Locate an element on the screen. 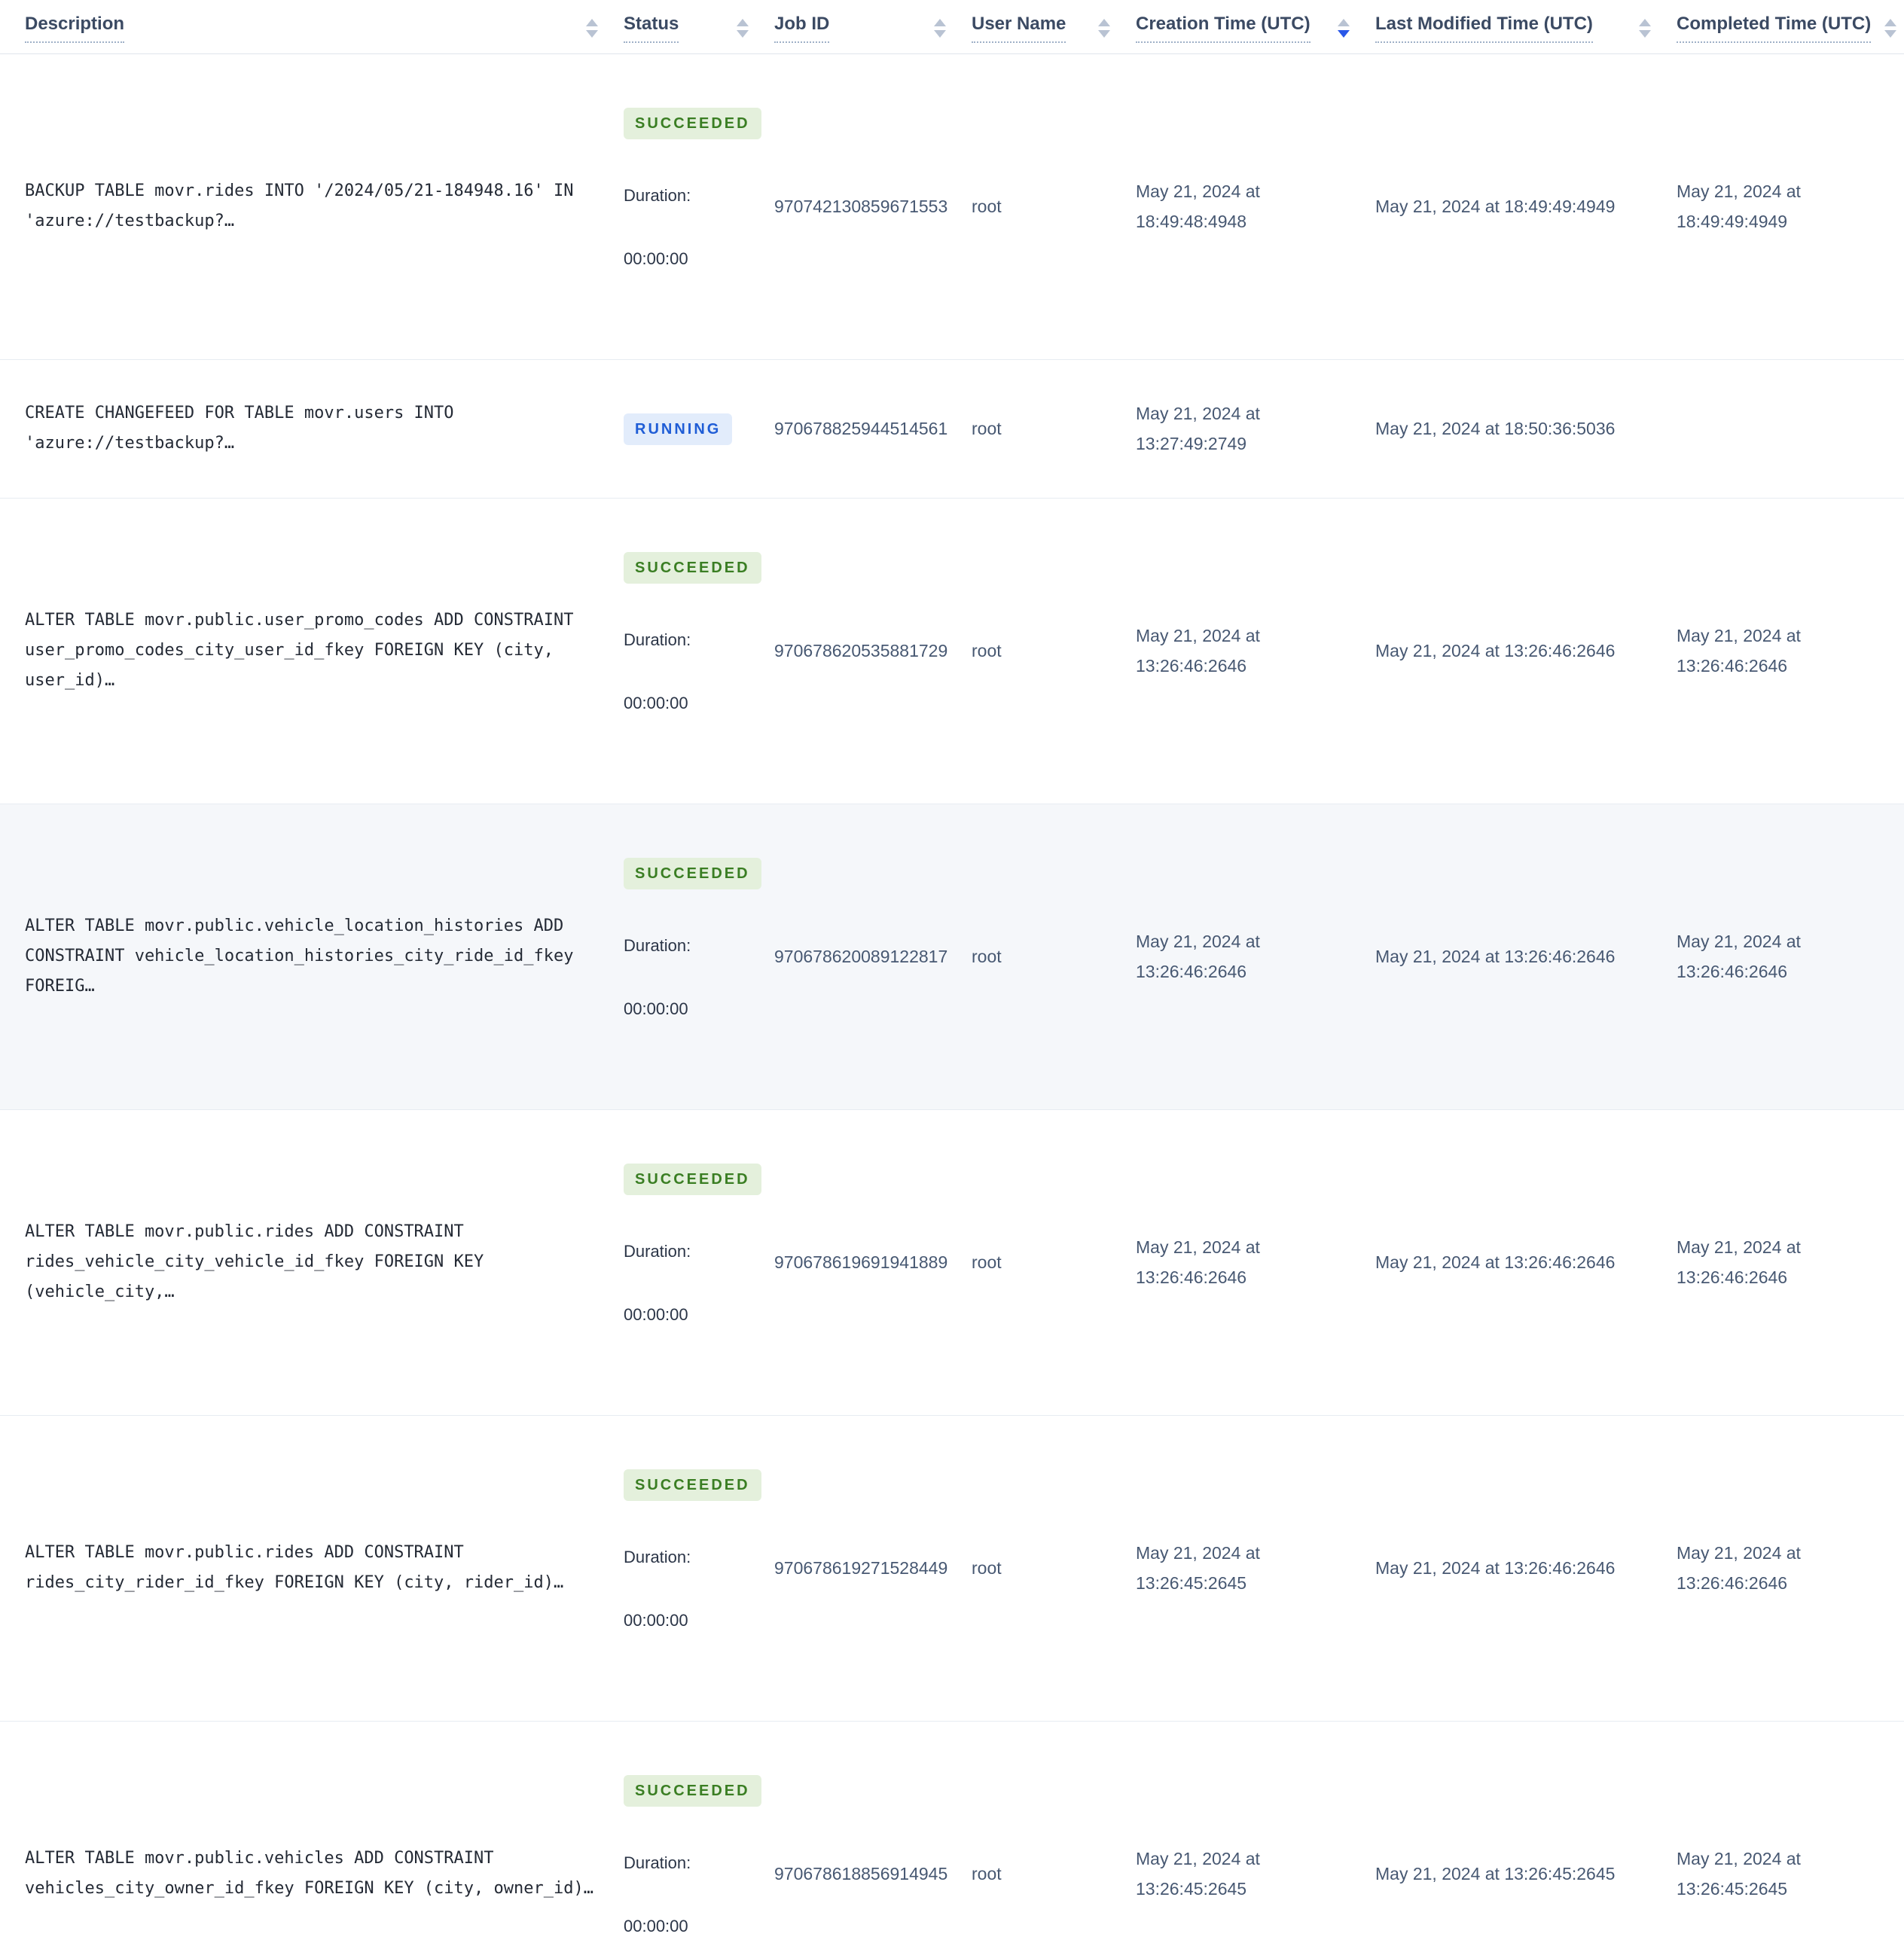 The height and width of the screenshot is (1946, 1904). column-header-last-modified-time: Last Modified Time (UTC) is located at coordinates (1526, 27).